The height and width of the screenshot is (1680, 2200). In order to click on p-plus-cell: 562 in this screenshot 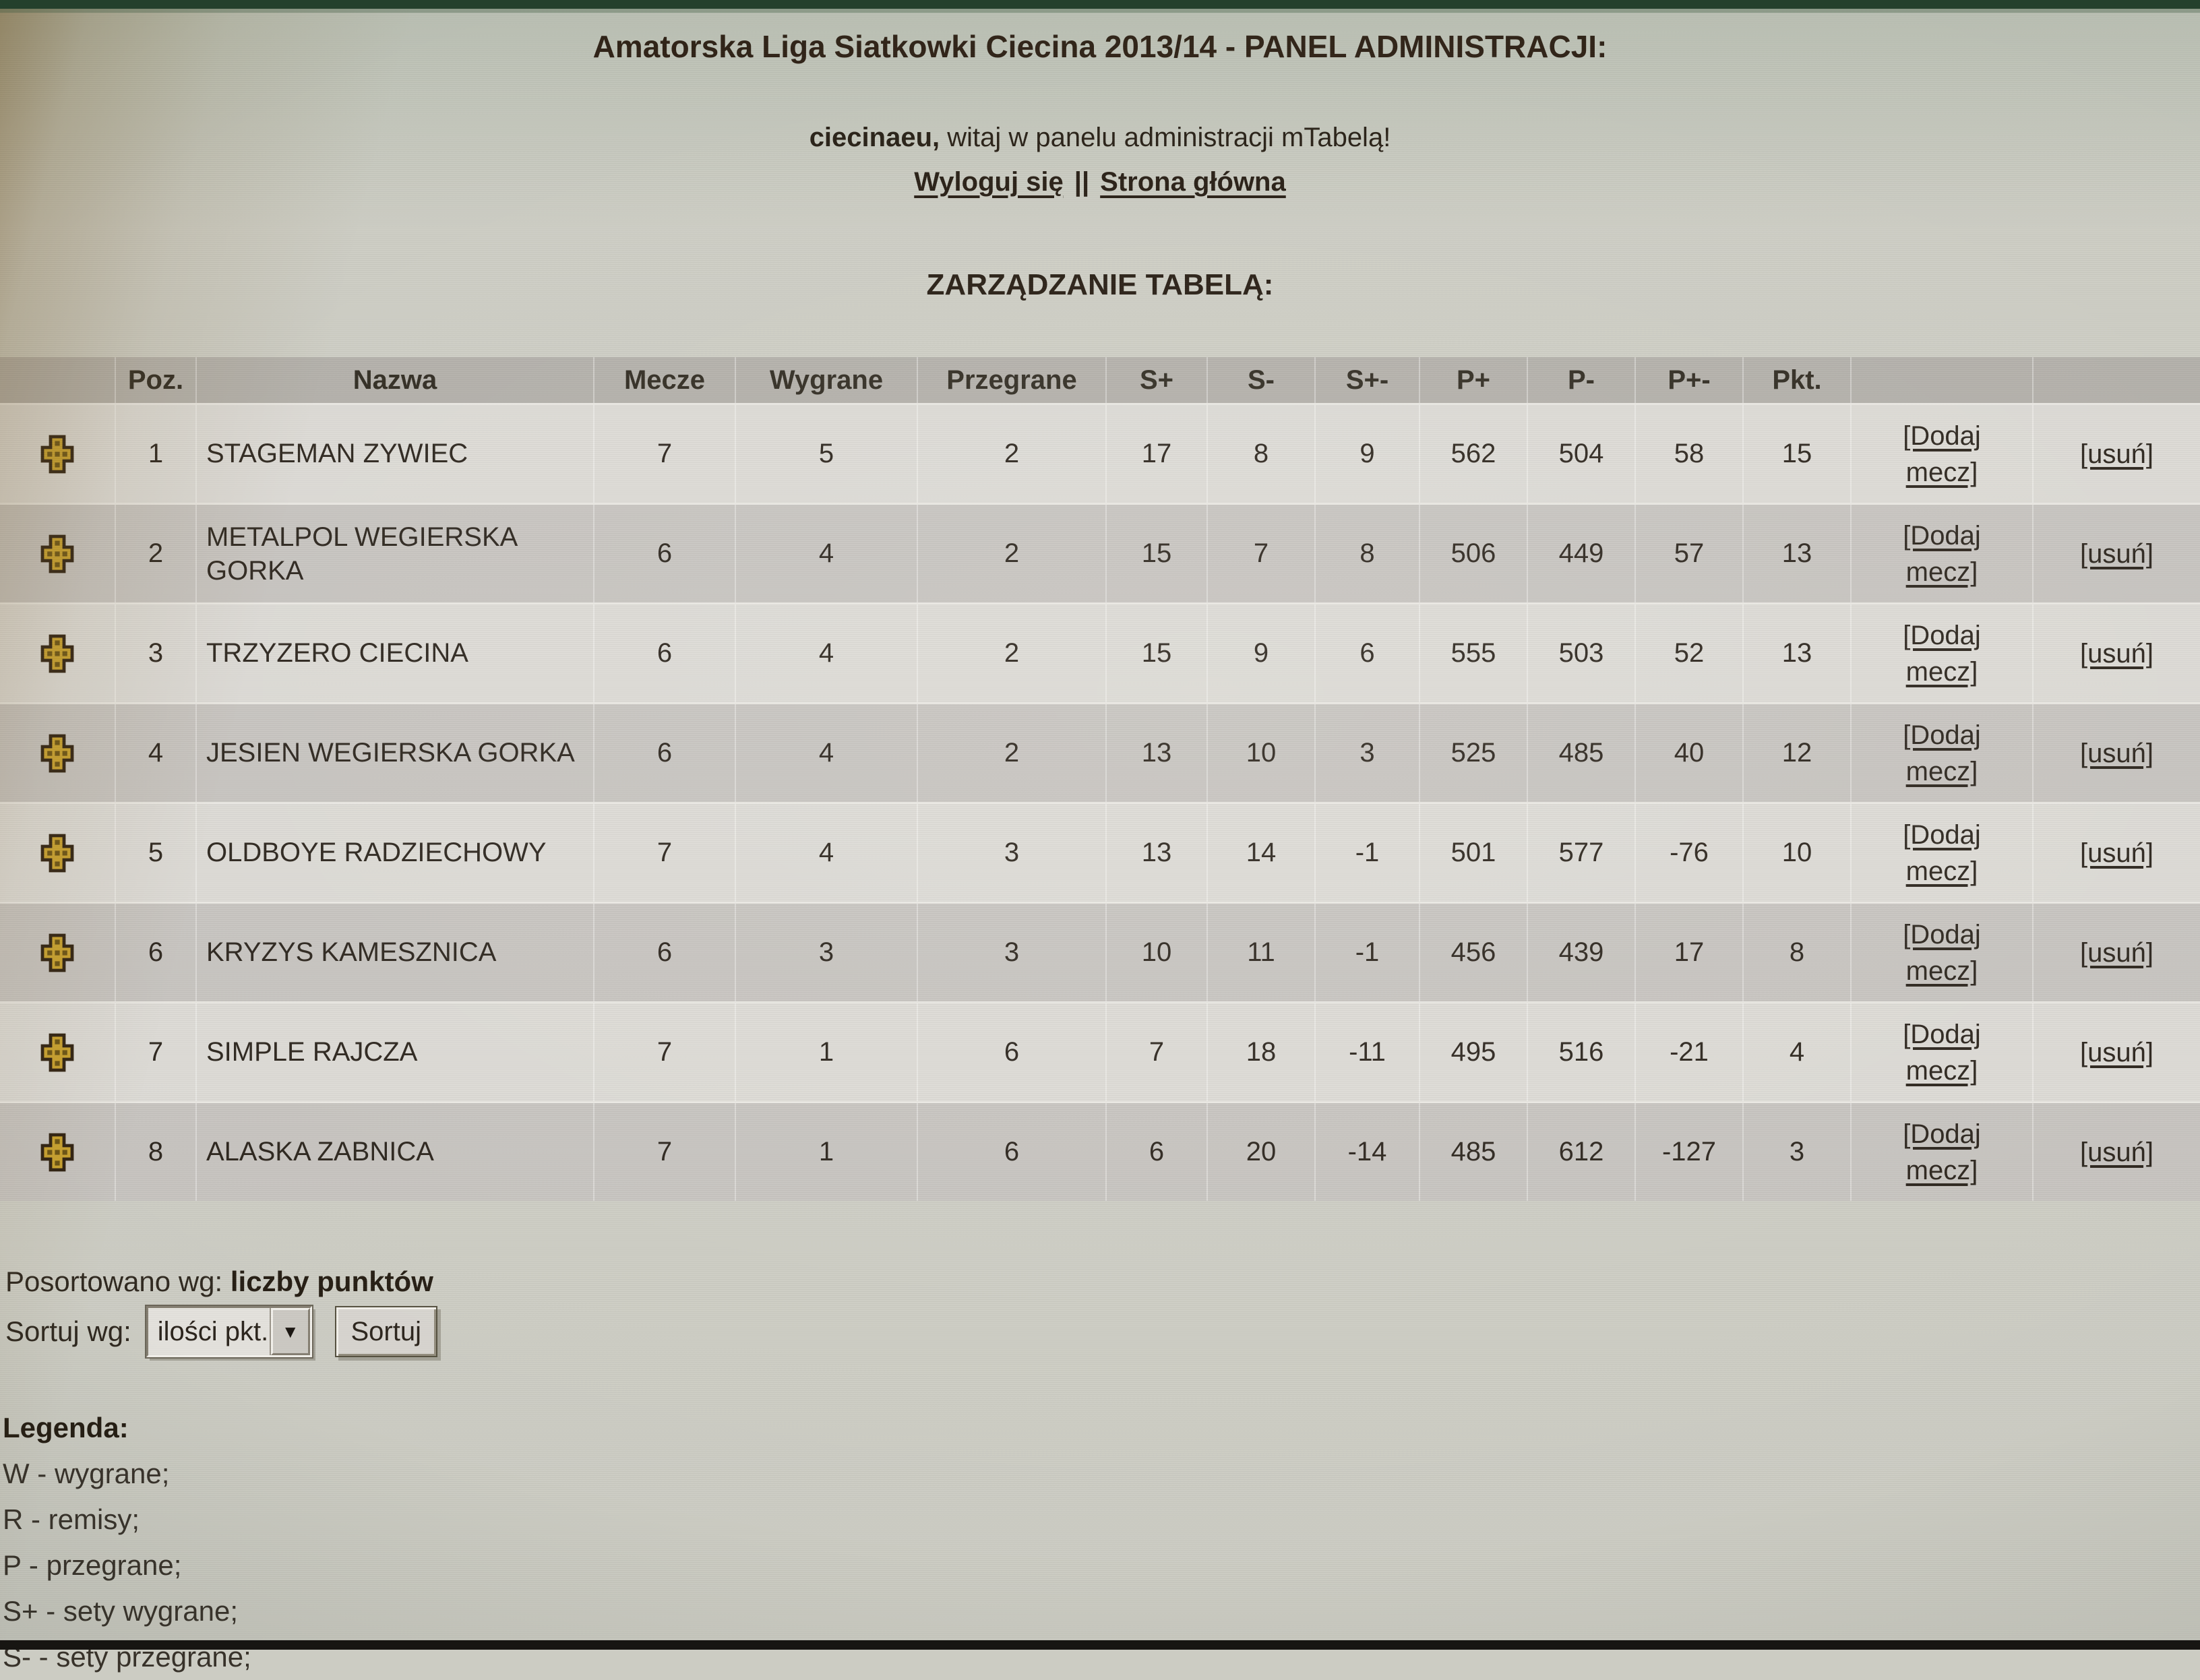, I will do `click(1473, 454)`.